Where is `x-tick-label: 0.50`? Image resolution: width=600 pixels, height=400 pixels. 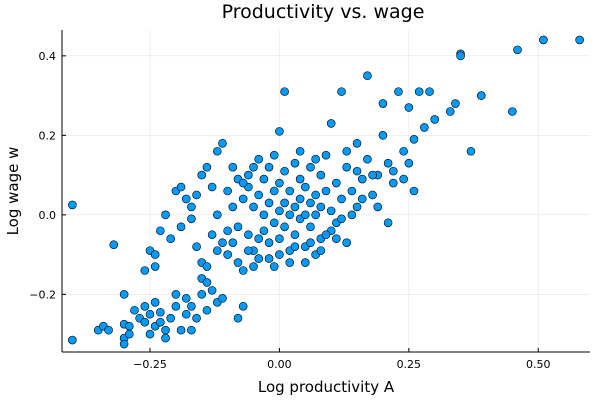 x-tick-label: 0.50 is located at coordinates (538, 364).